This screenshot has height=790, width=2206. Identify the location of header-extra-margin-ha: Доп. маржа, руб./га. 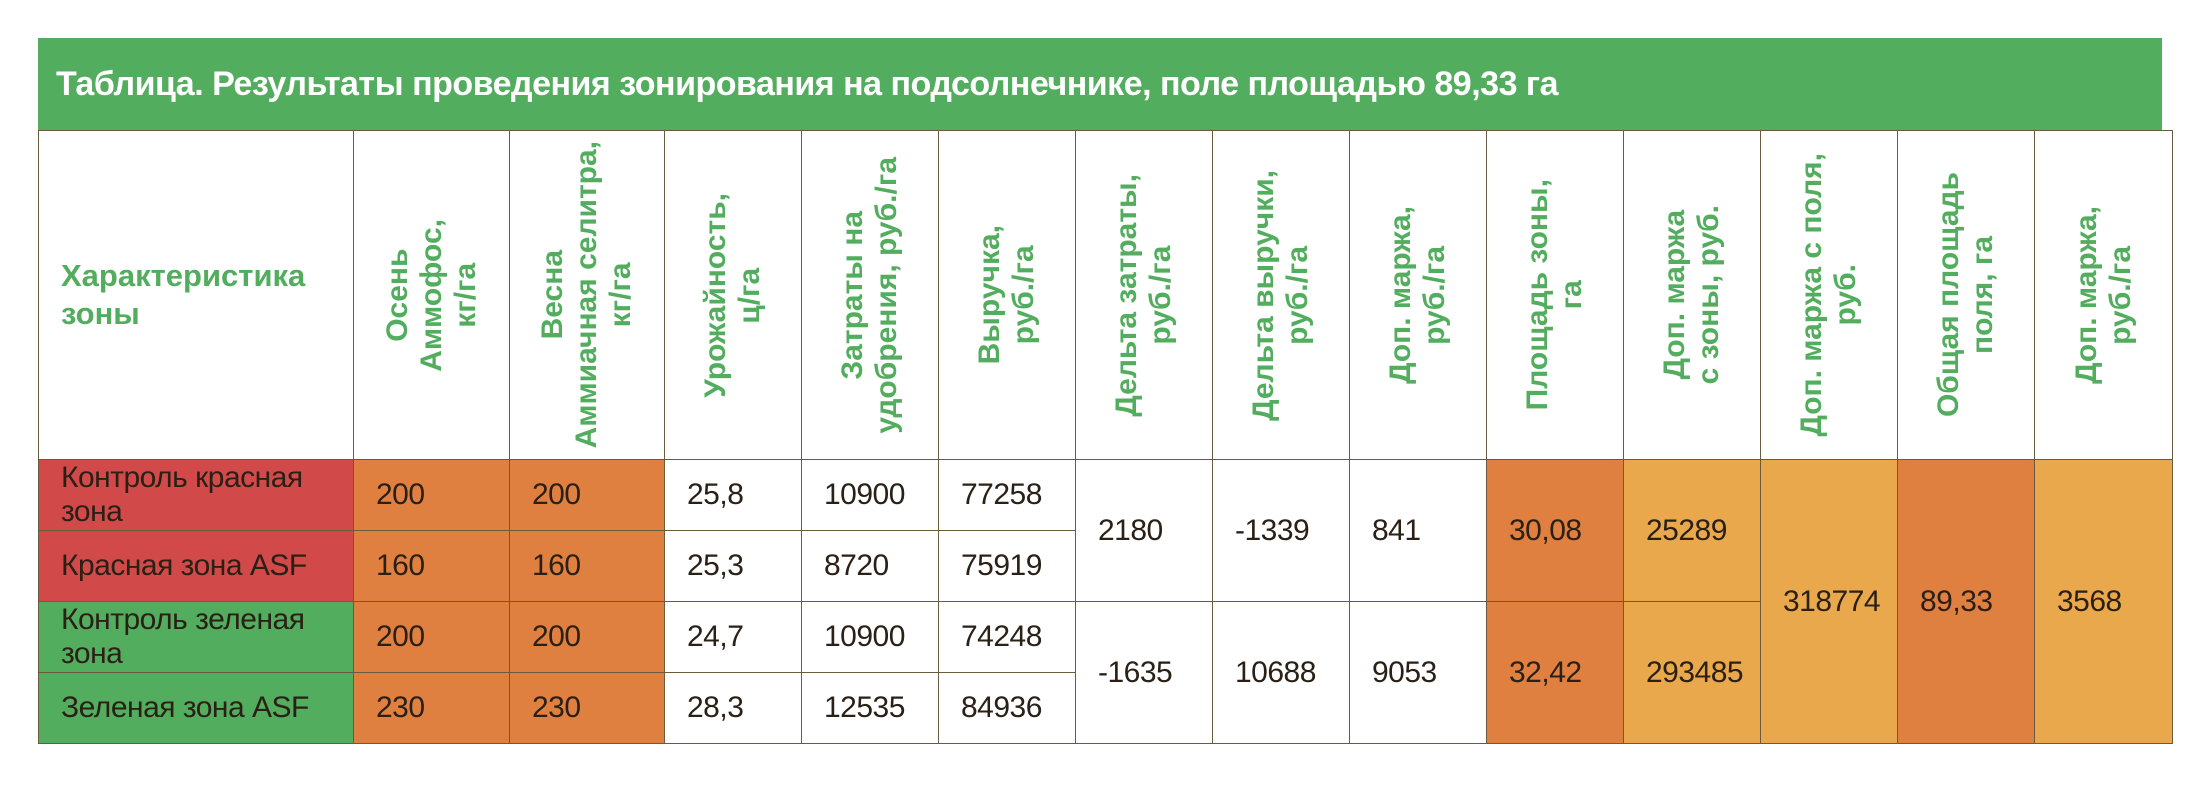
(2103, 295).